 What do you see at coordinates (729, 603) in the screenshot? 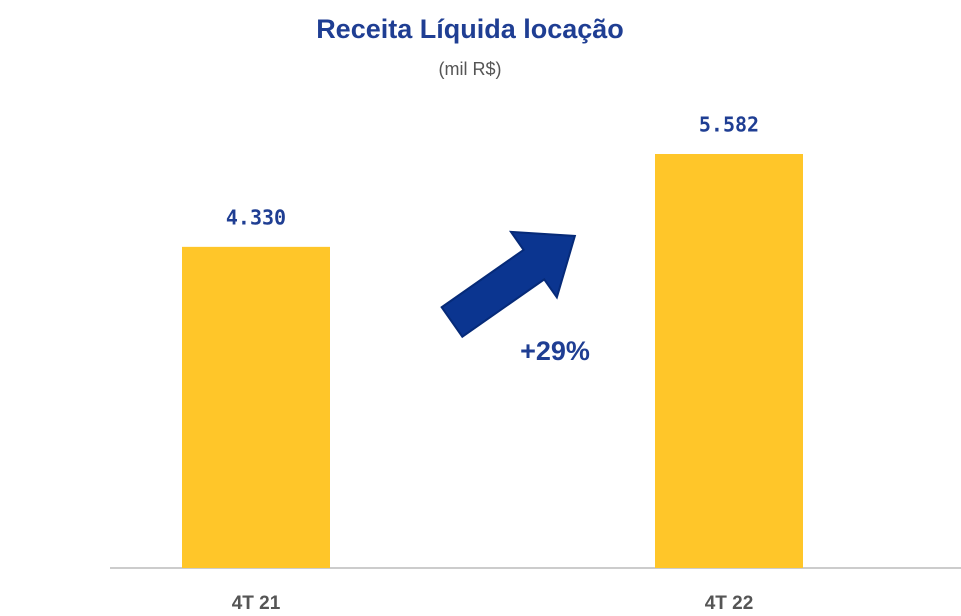
I see `x-tick-label: 4T 22` at bounding box center [729, 603].